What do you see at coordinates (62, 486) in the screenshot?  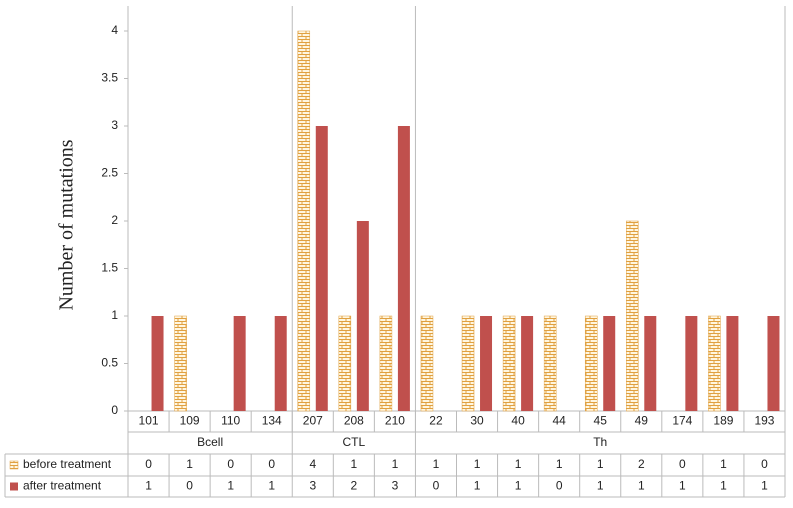 I see `legend-label: after treatment` at bounding box center [62, 486].